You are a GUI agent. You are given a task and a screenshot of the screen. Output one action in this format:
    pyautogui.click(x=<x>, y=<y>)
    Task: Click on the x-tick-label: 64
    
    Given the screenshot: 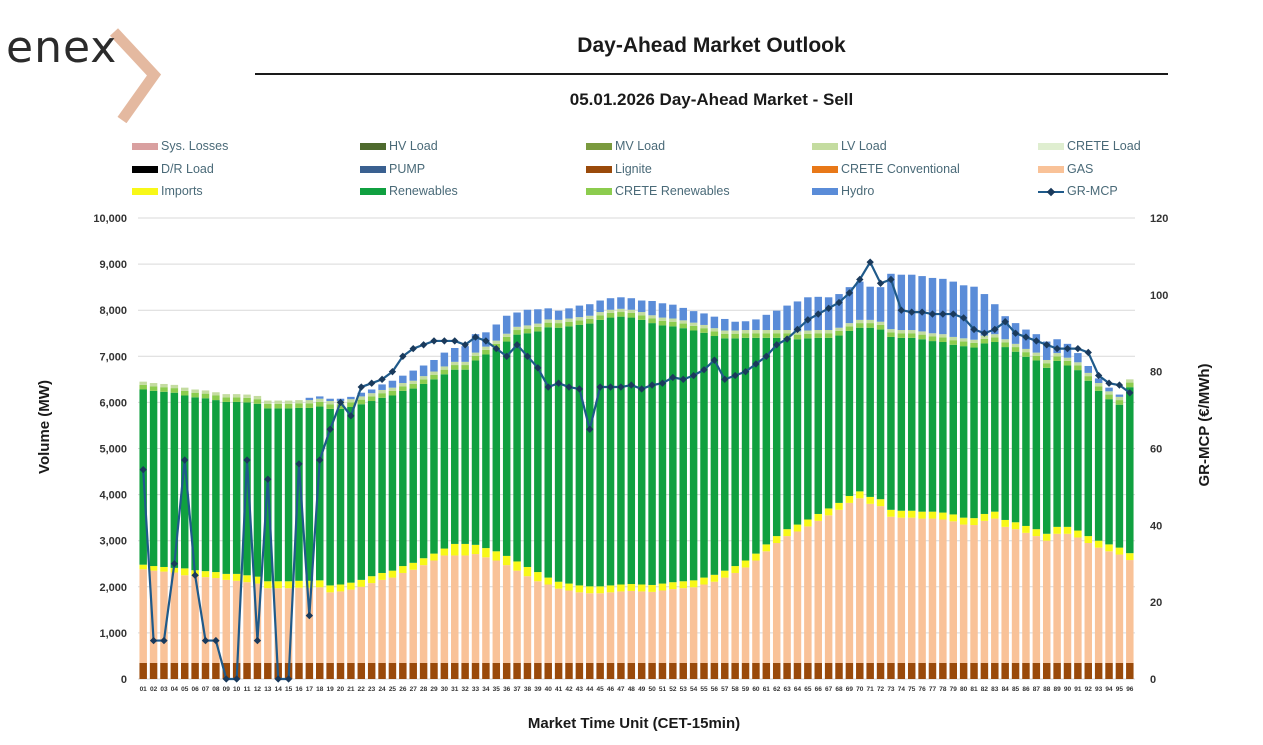 What is the action you would take?
    pyautogui.click(x=798, y=689)
    